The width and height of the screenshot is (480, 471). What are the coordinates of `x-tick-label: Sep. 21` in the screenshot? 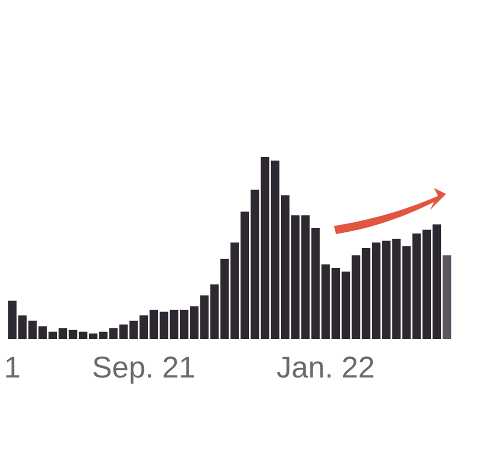 It's located at (144, 367).